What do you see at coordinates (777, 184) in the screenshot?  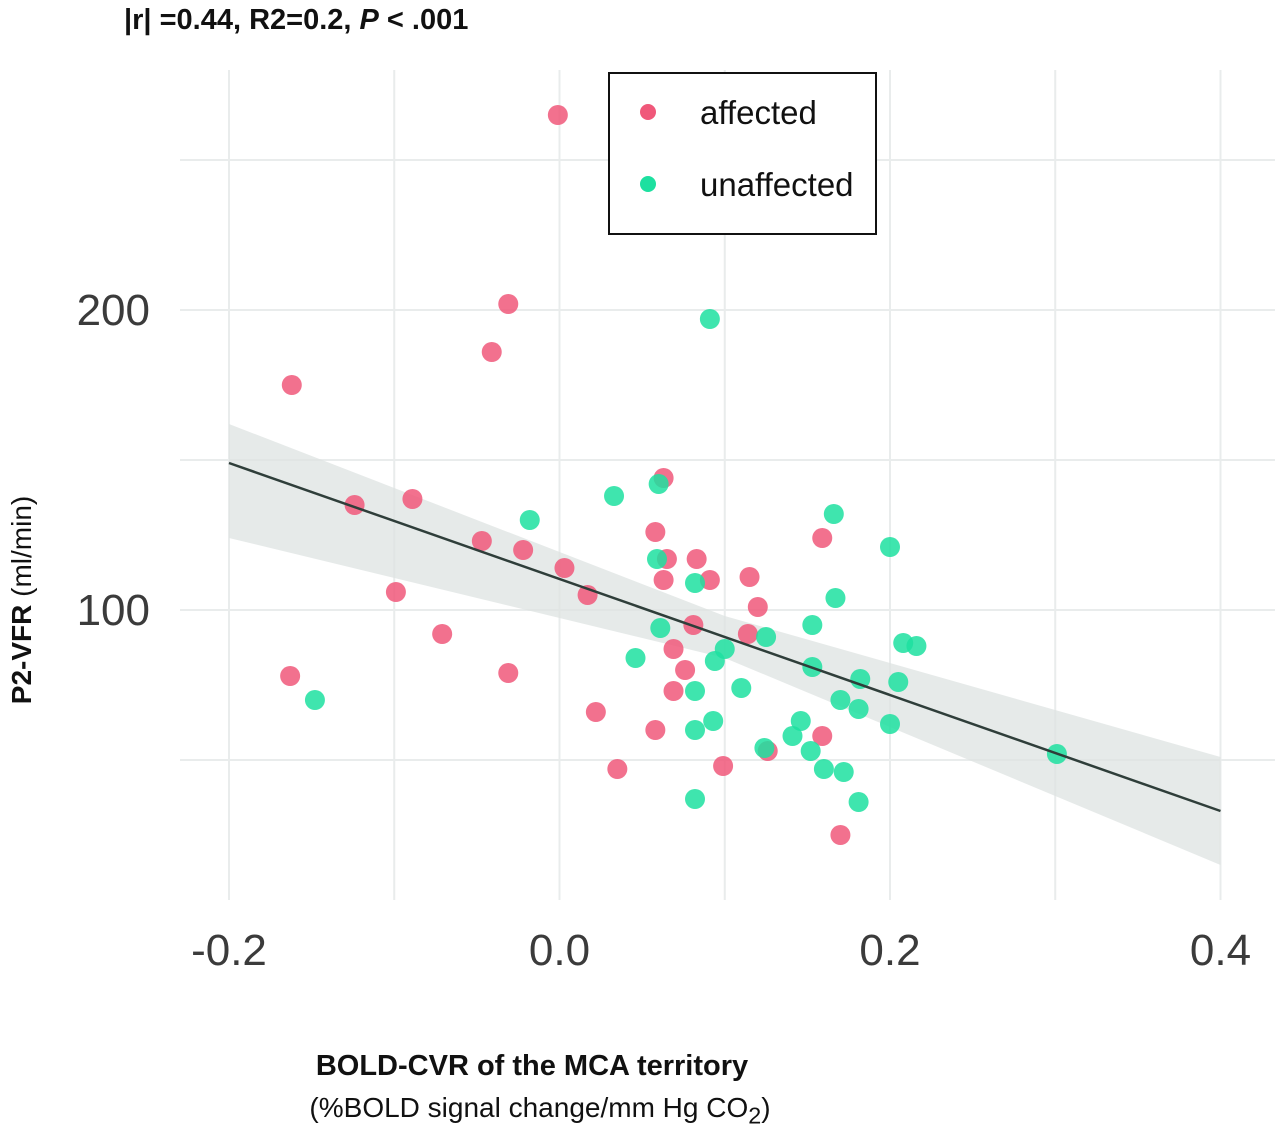 I see `legend-label-unaffected: unaffected` at bounding box center [777, 184].